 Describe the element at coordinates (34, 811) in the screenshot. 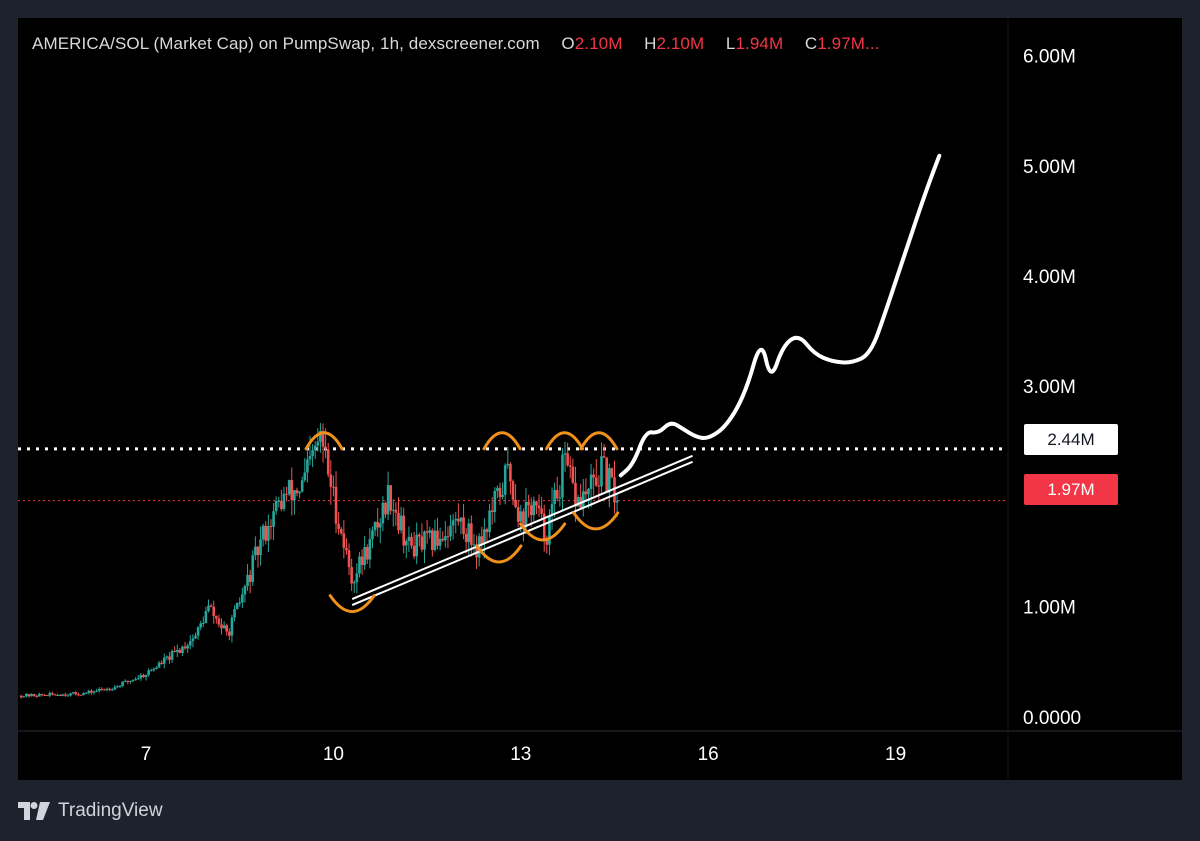

I see `tradingview-logo-icon` at that location.